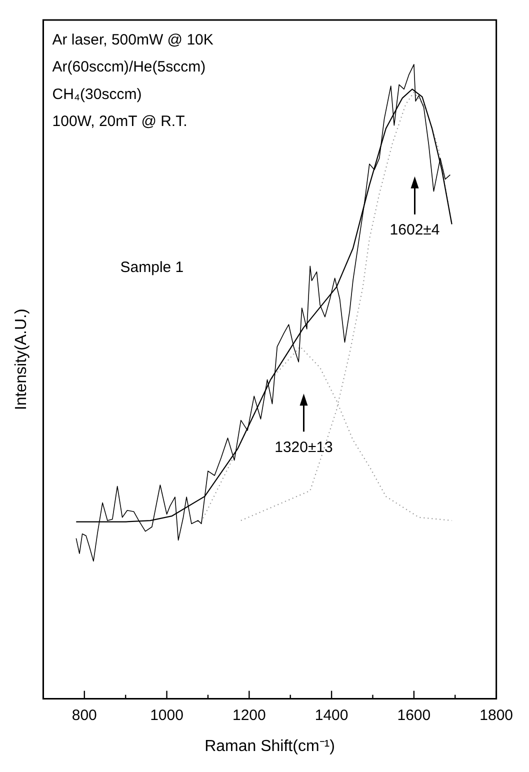  What do you see at coordinates (331, 715) in the screenshot?
I see `x-tick-label: 1400` at bounding box center [331, 715].